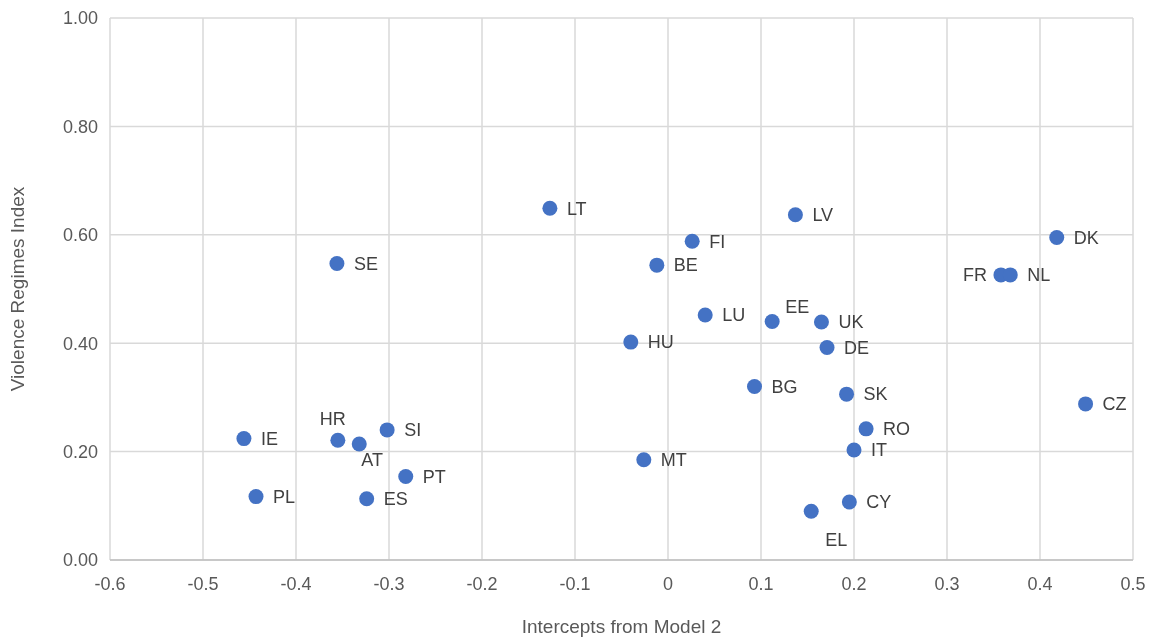 The height and width of the screenshot is (643, 1163). What do you see at coordinates (734, 315) in the screenshot?
I see `annotation: LU` at bounding box center [734, 315].